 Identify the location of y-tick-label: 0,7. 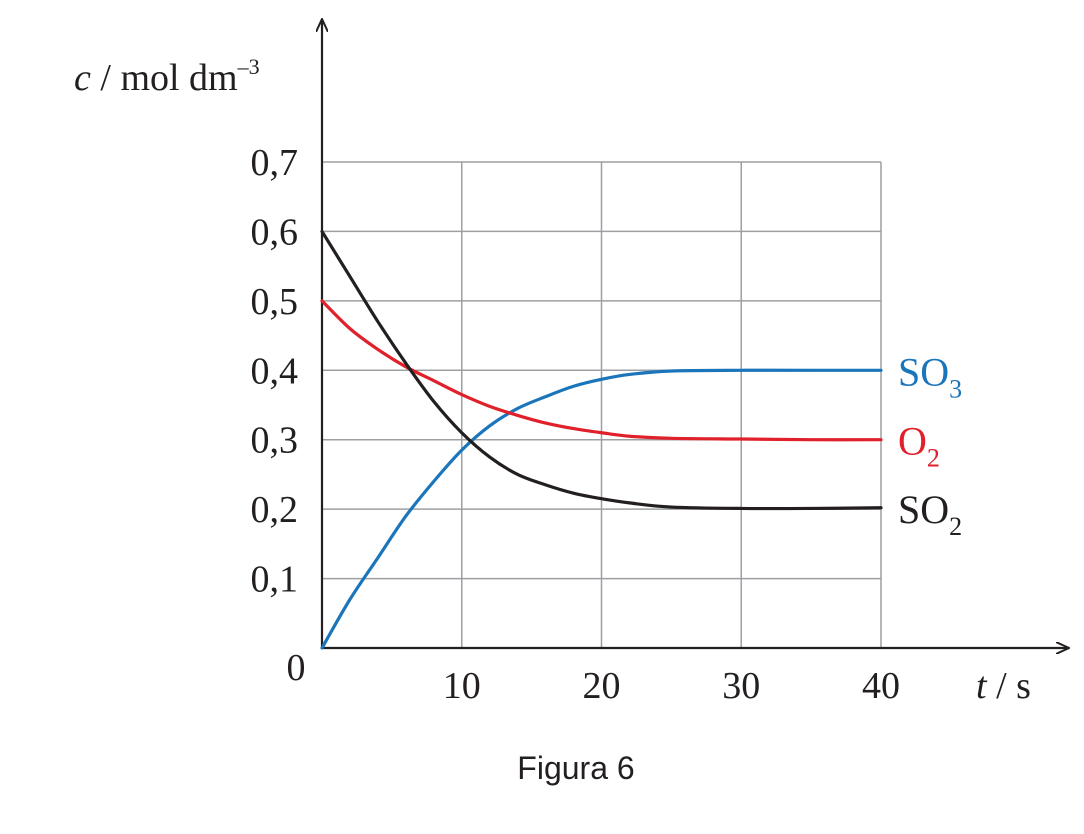
(275, 163).